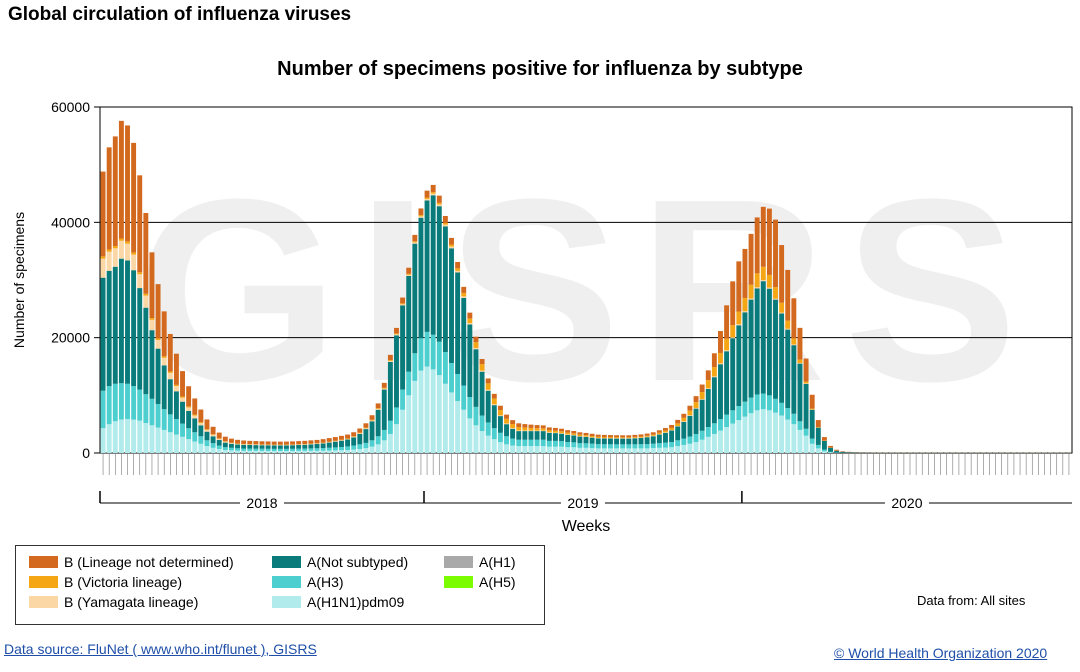 The height and width of the screenshot is (672, 1080). Describe the element at coordinates (941, 653) in the screenshot. I see `copyright-link: © World Health Organization 2020` at that location.